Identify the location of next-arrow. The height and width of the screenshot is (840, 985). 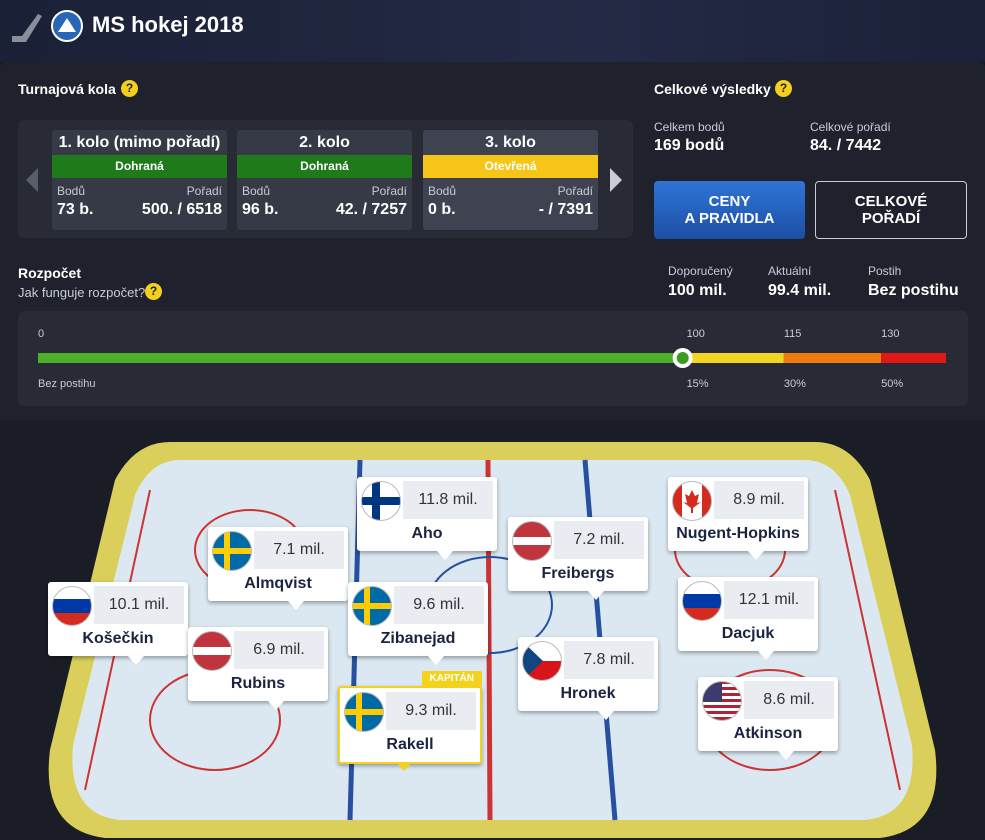
(616, 180).